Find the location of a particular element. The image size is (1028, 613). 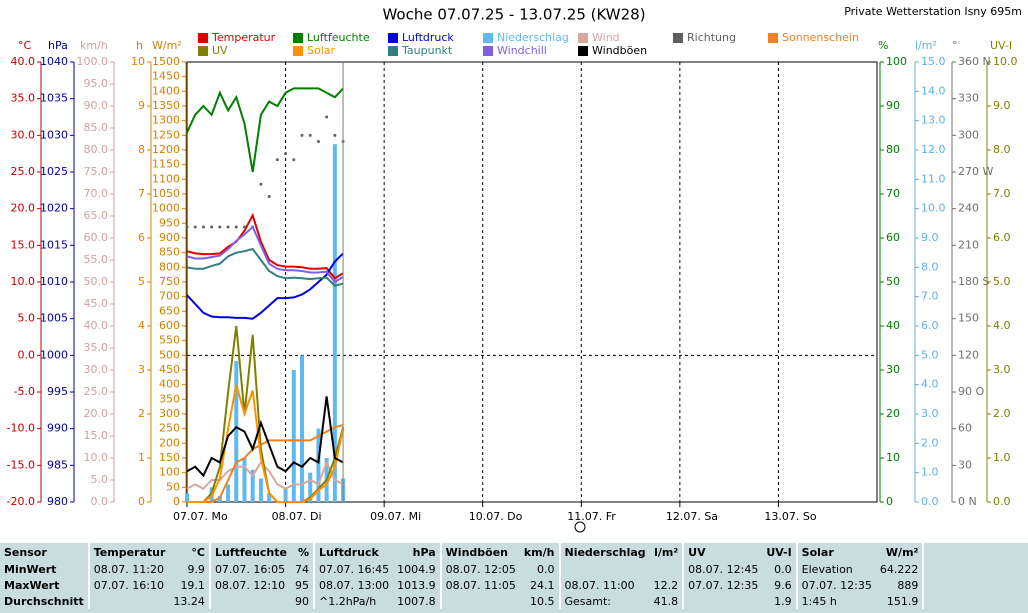

y-tick-label: 6 is located at coordinates (141, 237).